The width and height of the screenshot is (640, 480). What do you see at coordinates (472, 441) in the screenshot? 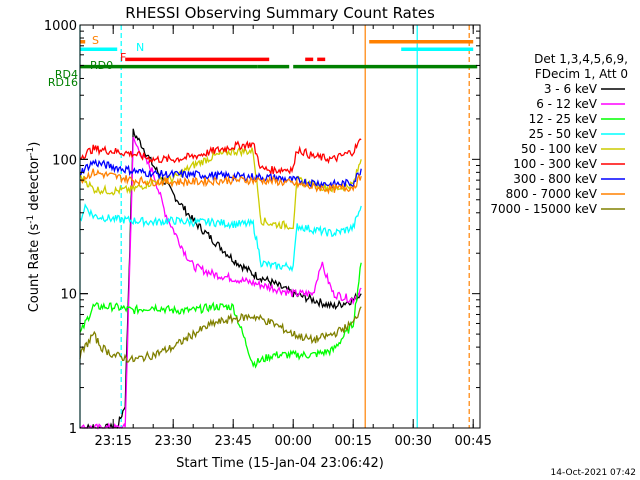
I see `x-tick-label: 00:45` at bounding box center [472, 441].